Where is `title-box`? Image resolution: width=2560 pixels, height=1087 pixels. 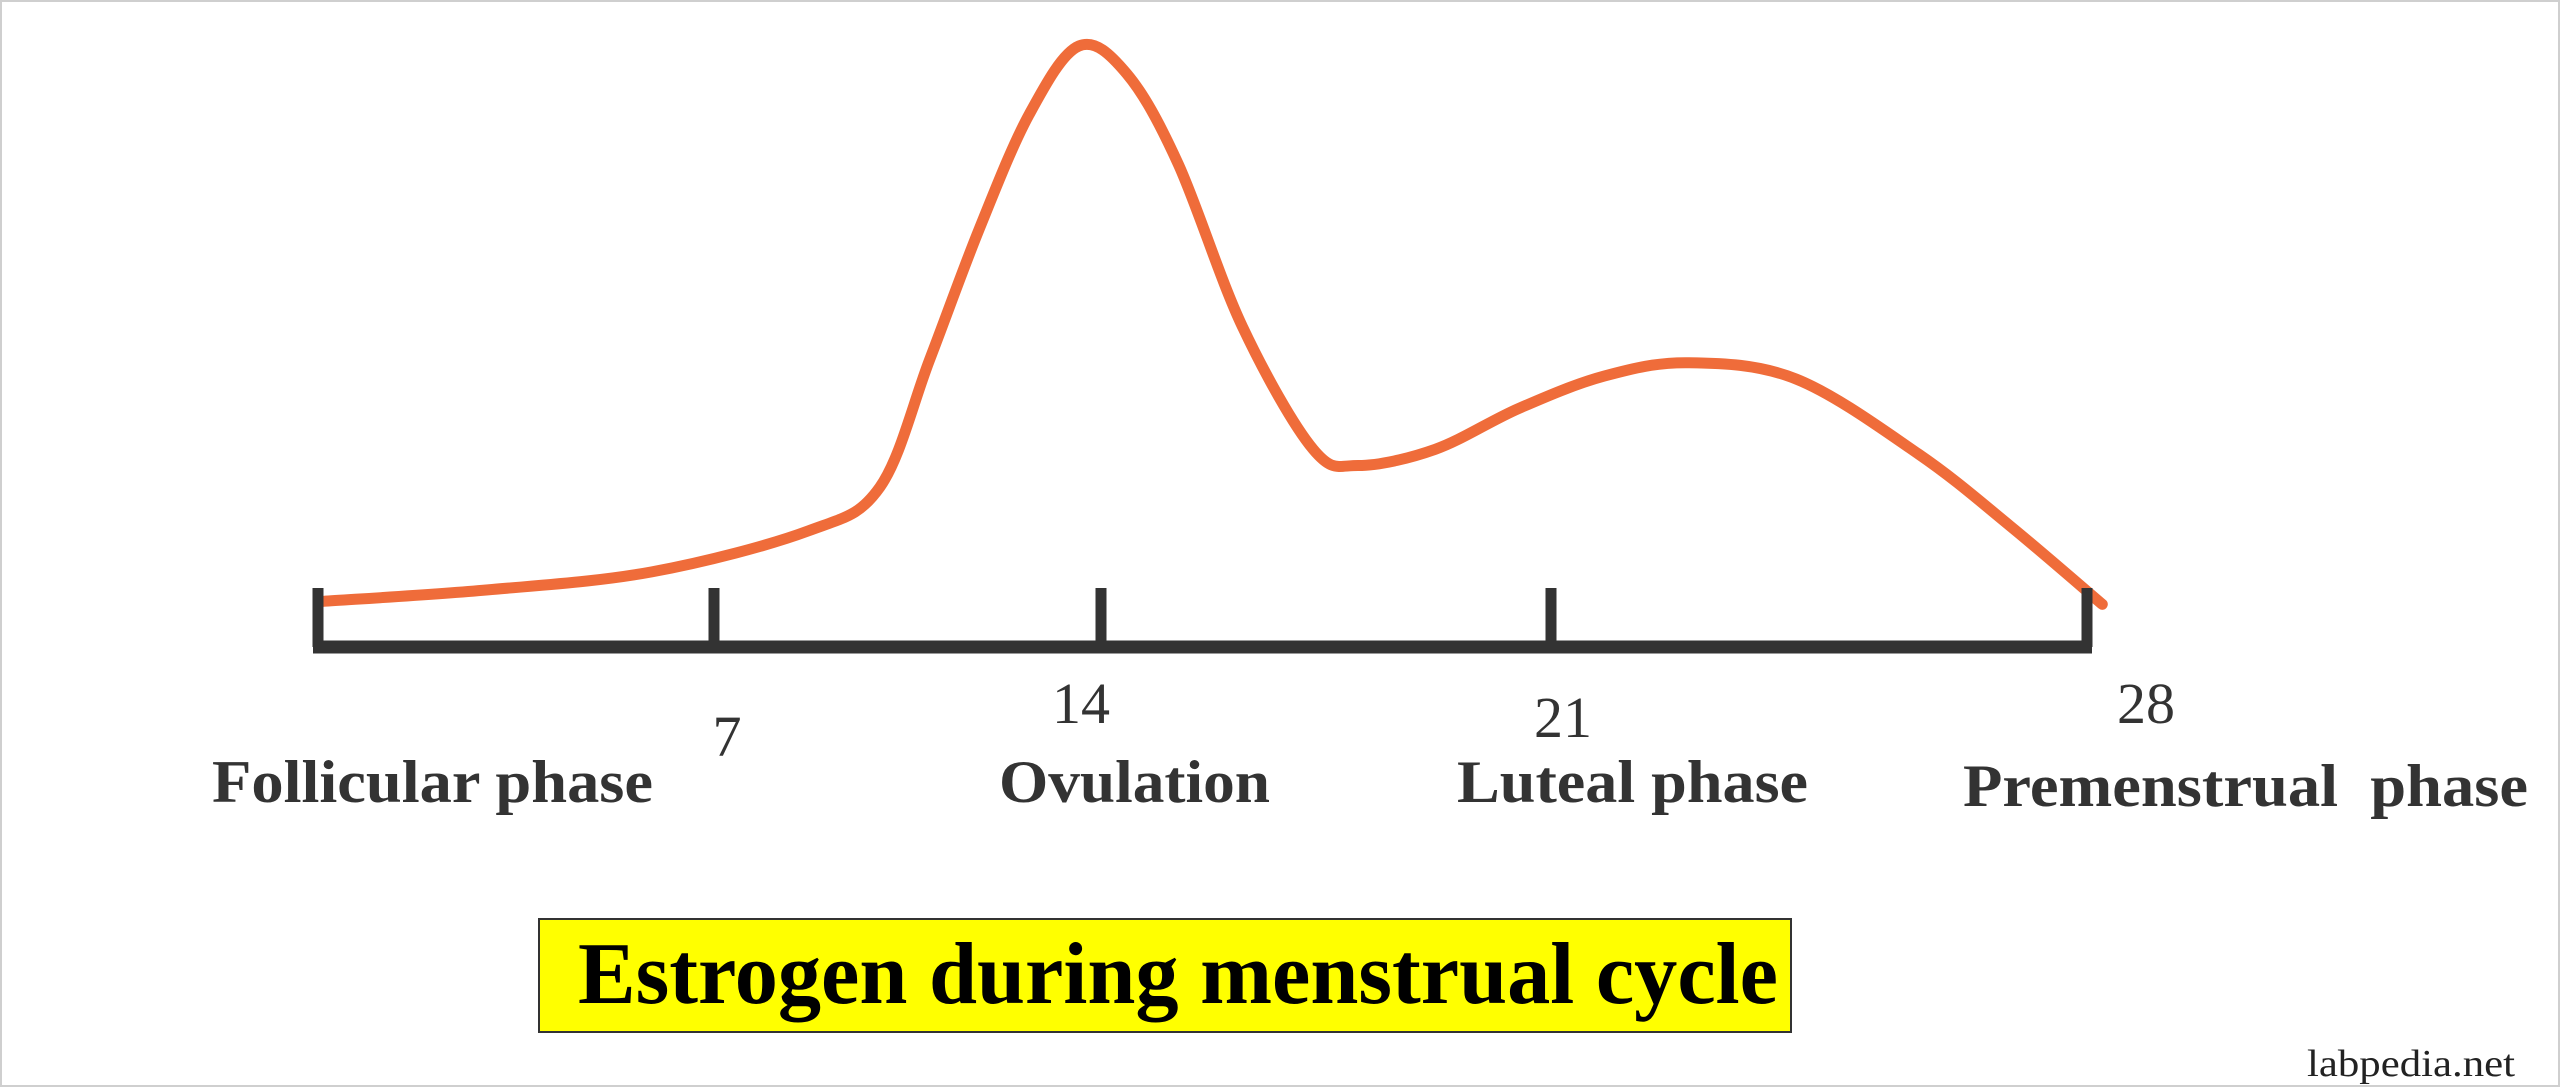 title-box is located at coordinates (1165, 975).